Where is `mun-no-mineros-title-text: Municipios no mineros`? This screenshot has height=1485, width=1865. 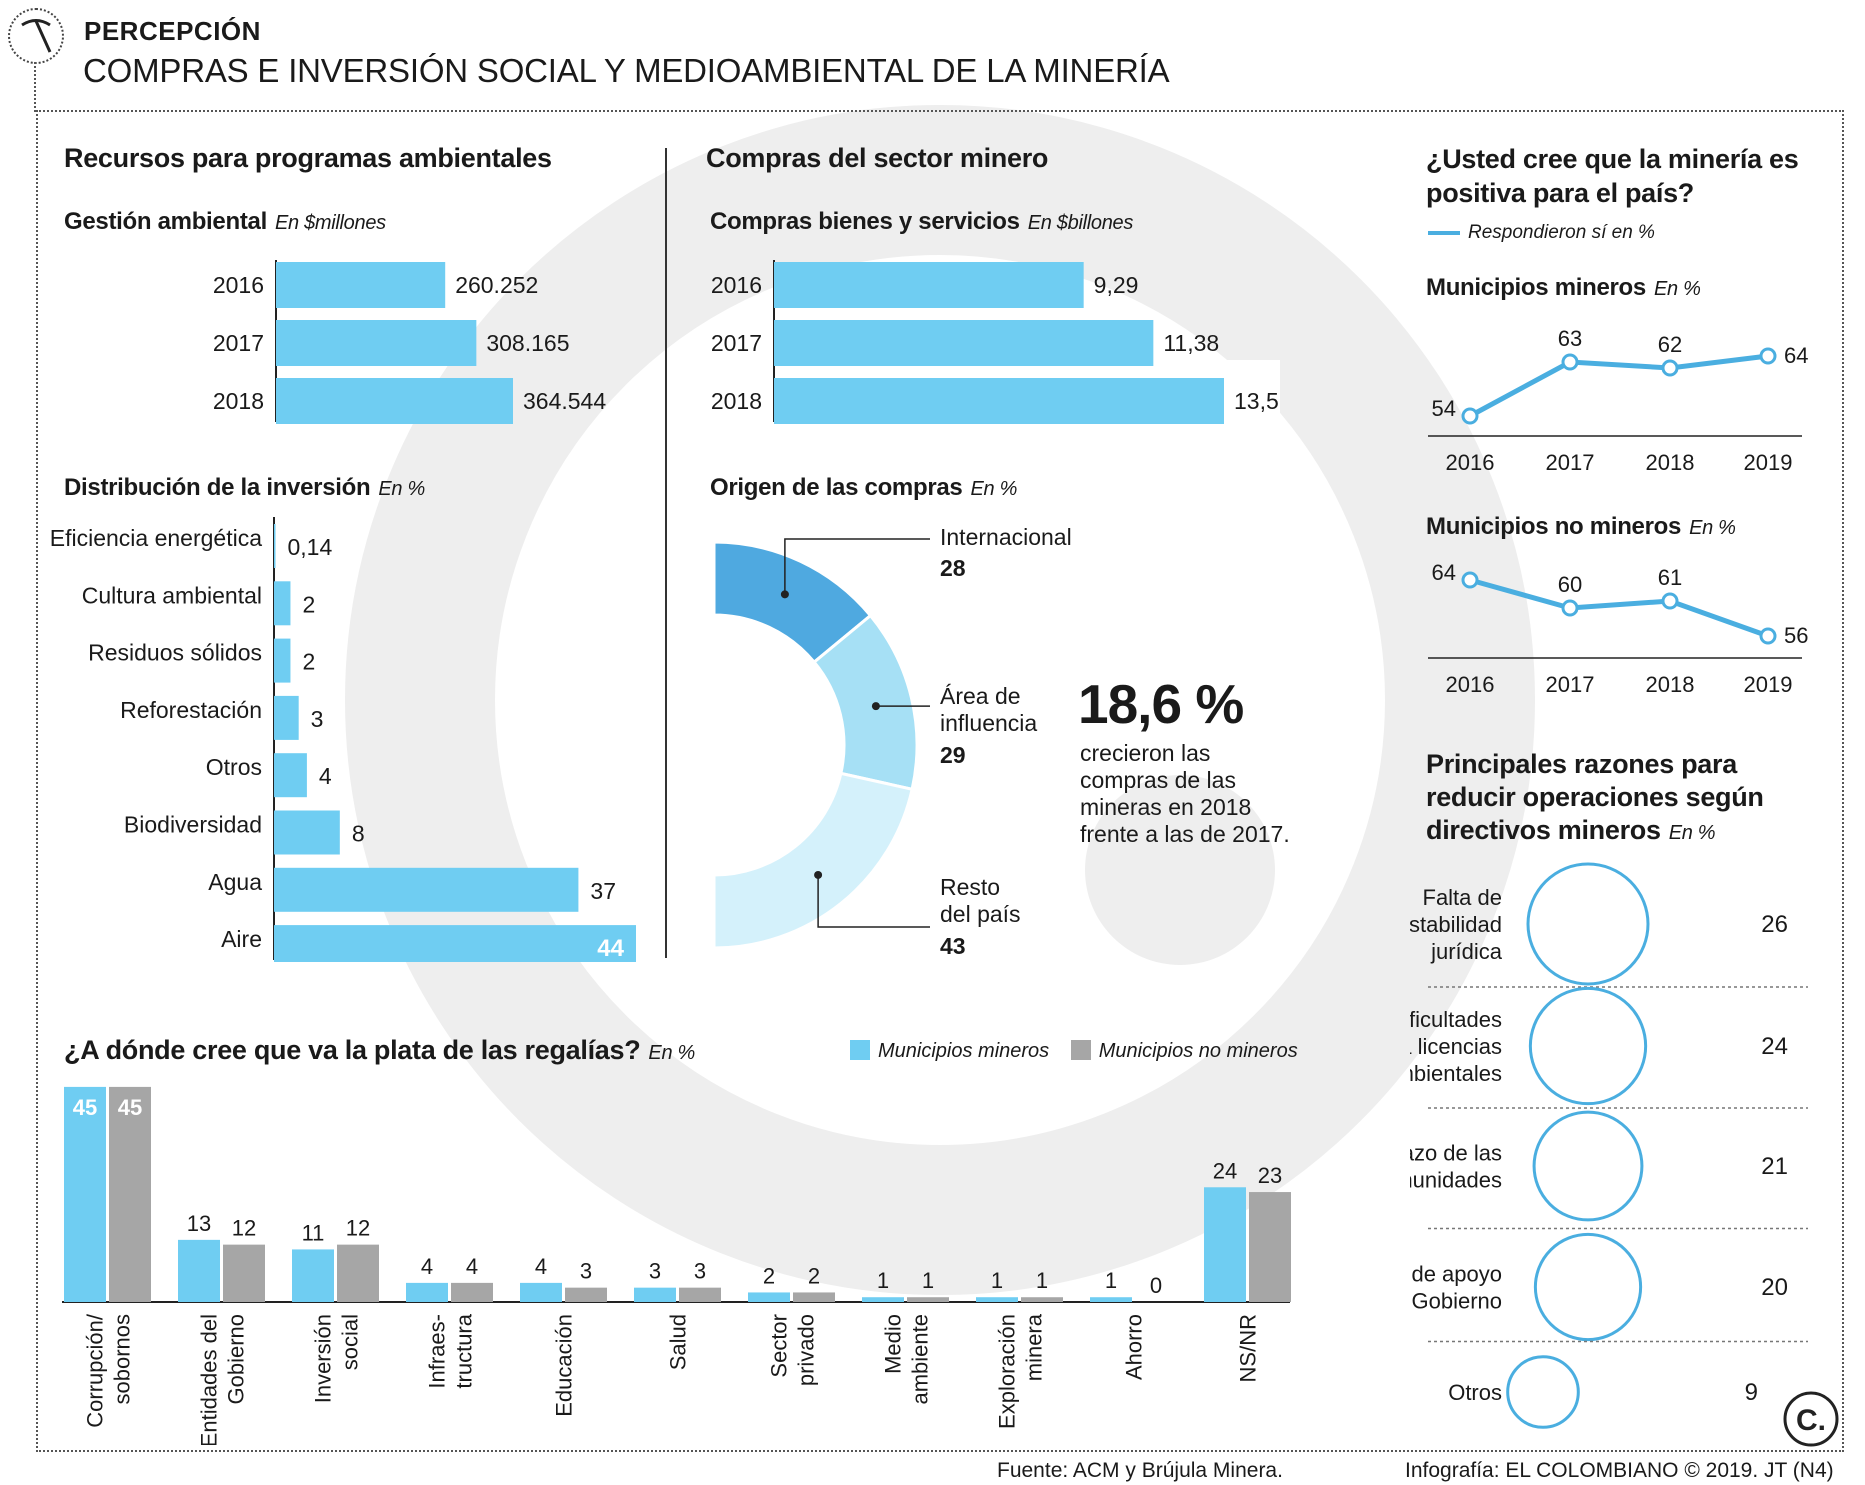
mun-no-mineros-title-text: Municipios no mineros is located at coordinates (1554, 526).